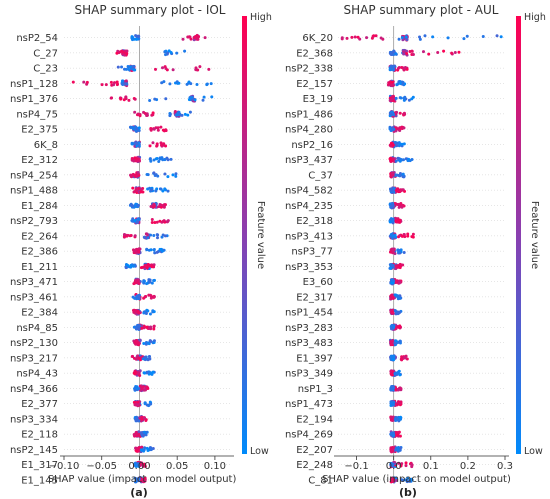  What do you see at coordinates (45, 53) in the screenshot?
I see `feature-label: C_27` at bounding box center [45, 53].